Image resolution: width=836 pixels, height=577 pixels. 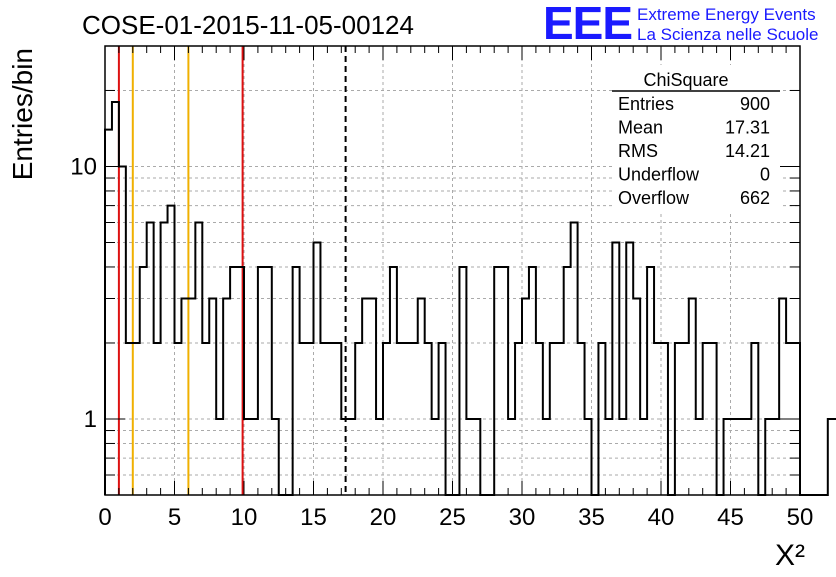 What do you see at coordinates (765, 175) in the screenshot?
I see `stats-row-value: 0` at bounding box center [765, 175].